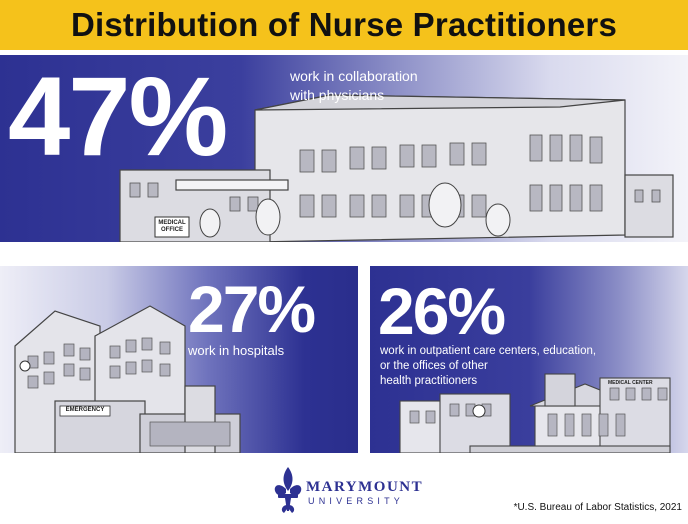 This screenshot has width=688, height=524. What do you see at coordinates (127, 379) in the screenshot?
I see `hospital-building-illustration` at bounding box center [127, 379].